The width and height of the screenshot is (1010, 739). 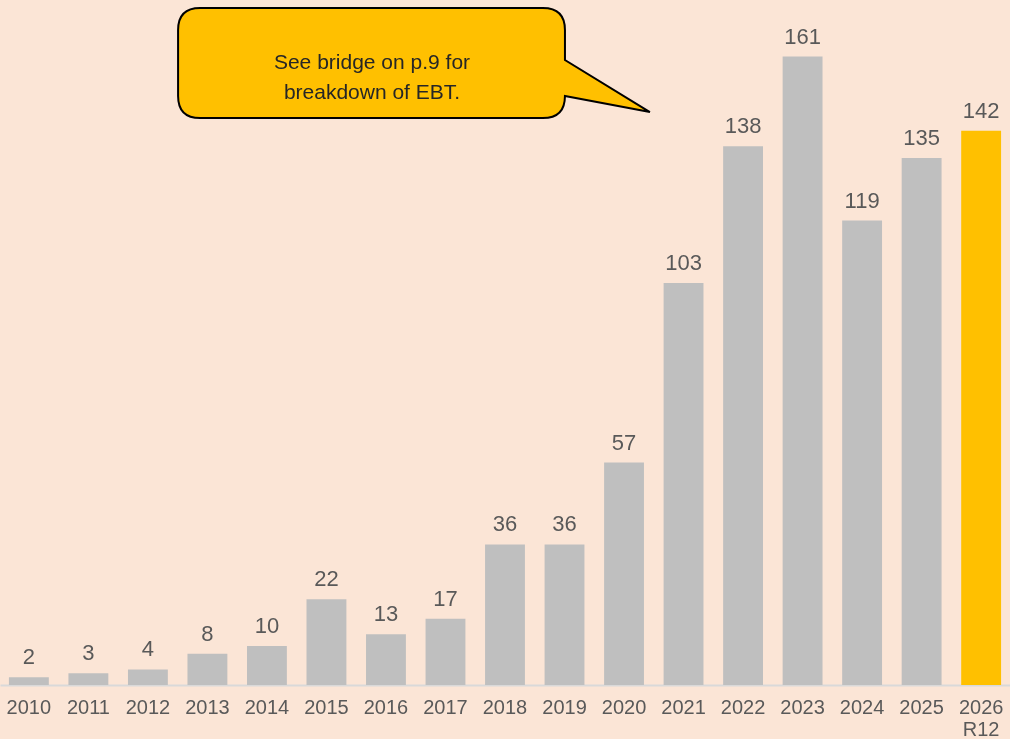 I want to click on x-tick-label: 2025, so click(x=921, y=706).